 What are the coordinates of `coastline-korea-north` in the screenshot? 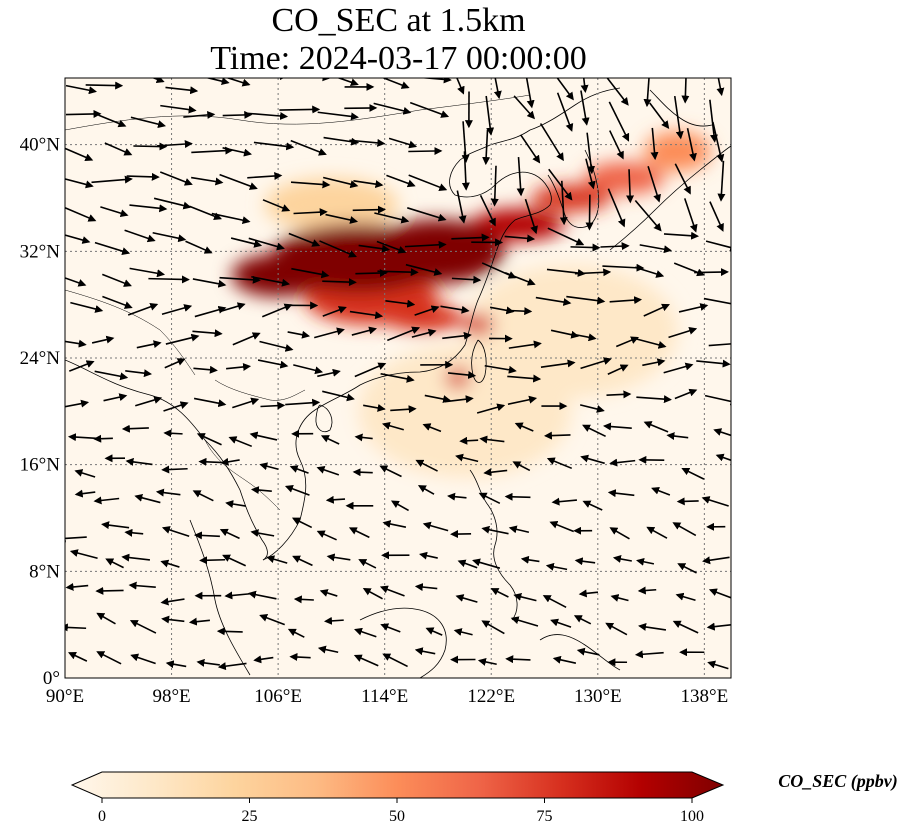 It's located at (575, 109).